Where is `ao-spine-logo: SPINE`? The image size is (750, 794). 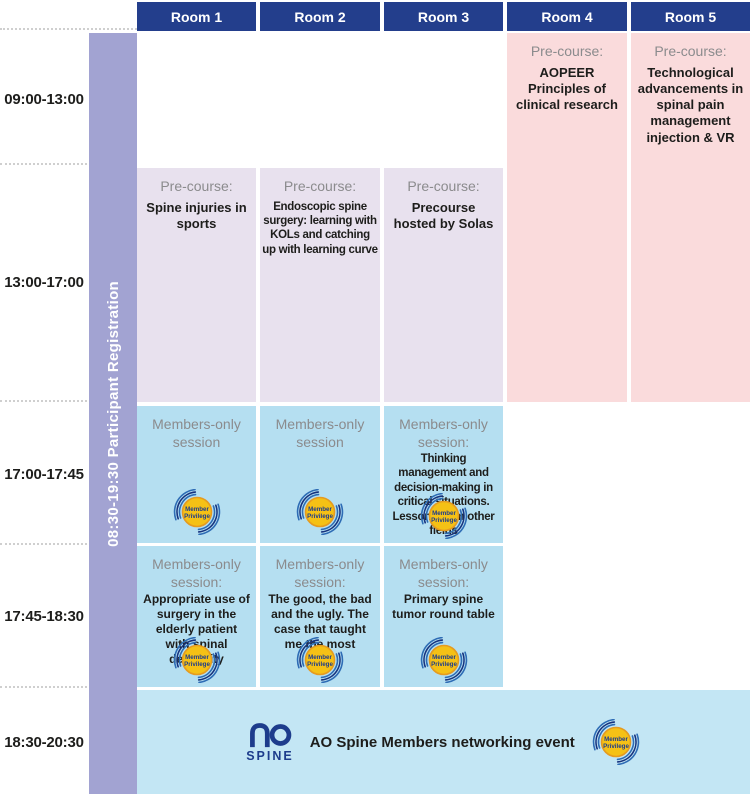 ao-spine-logo: SPINE is located at coordinates (270, 742).